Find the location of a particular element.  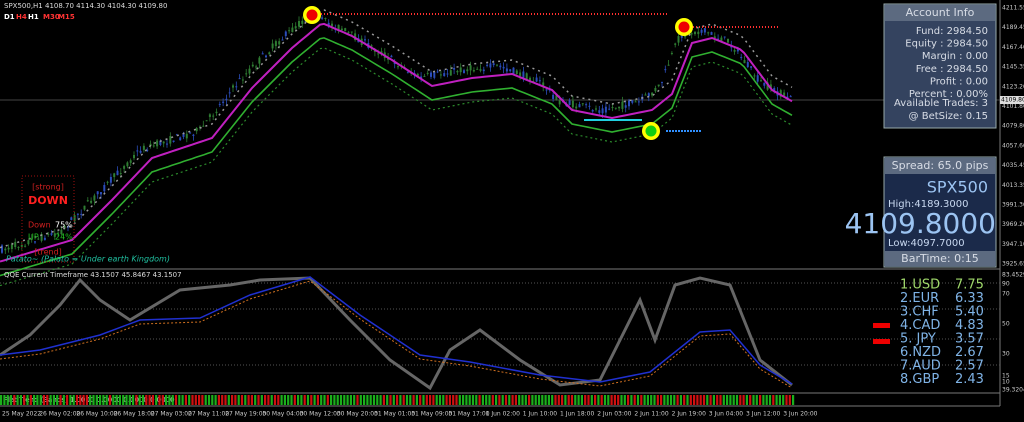

marker is located at coordinates (881, 325).